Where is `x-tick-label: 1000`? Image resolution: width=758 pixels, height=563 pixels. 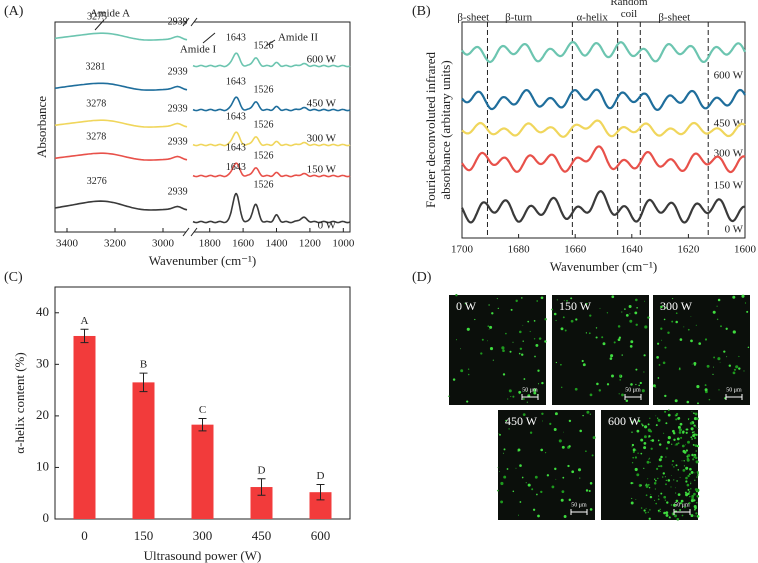 x-tick-label: 1000 is located at coordinates (343, 244).